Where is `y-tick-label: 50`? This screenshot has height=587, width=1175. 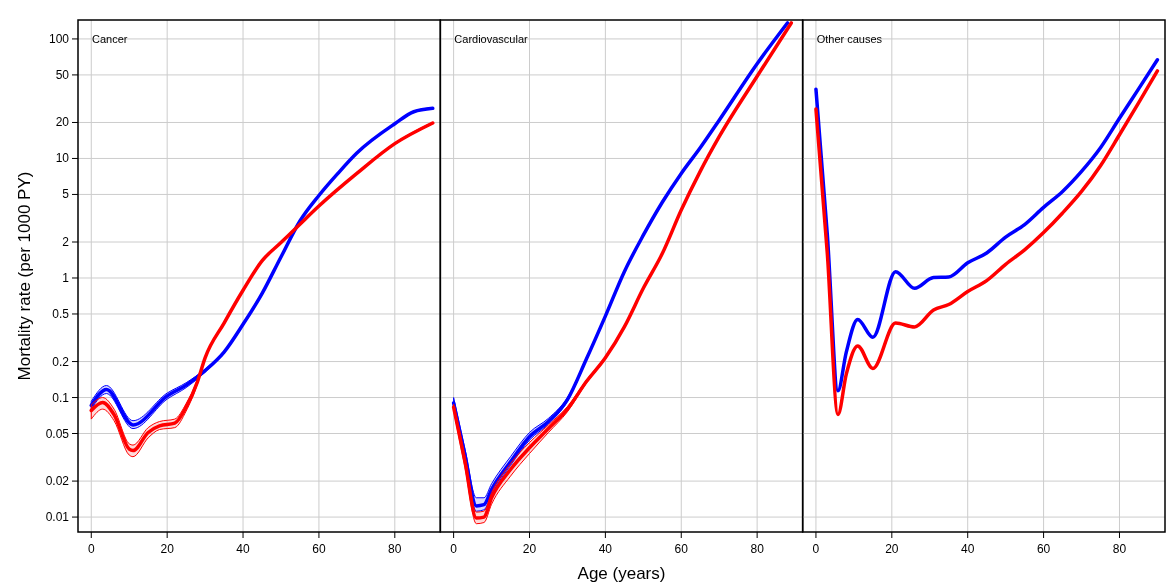 y-tick-label: 50 is located at coordinates (62, 74).